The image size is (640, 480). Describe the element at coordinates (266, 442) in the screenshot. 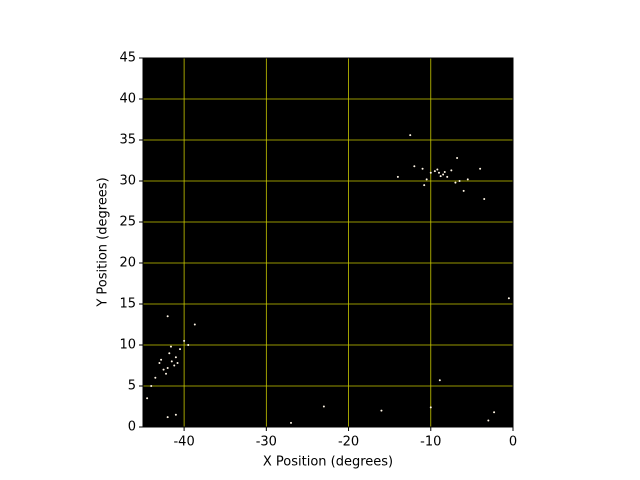

I see `x-tick-label: -30` at that location.